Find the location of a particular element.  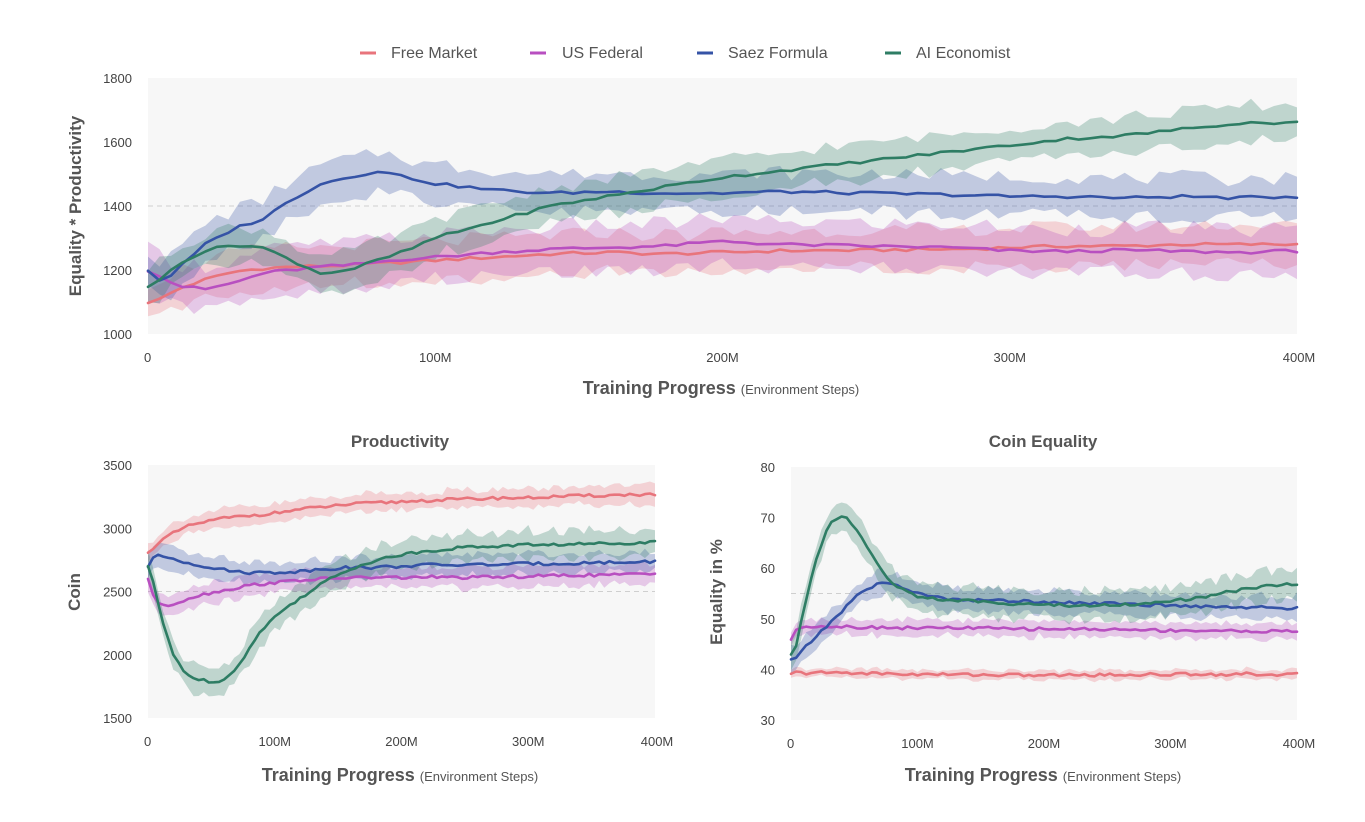

bl-xtick-label: 100M is located at coordinates (274, 741).